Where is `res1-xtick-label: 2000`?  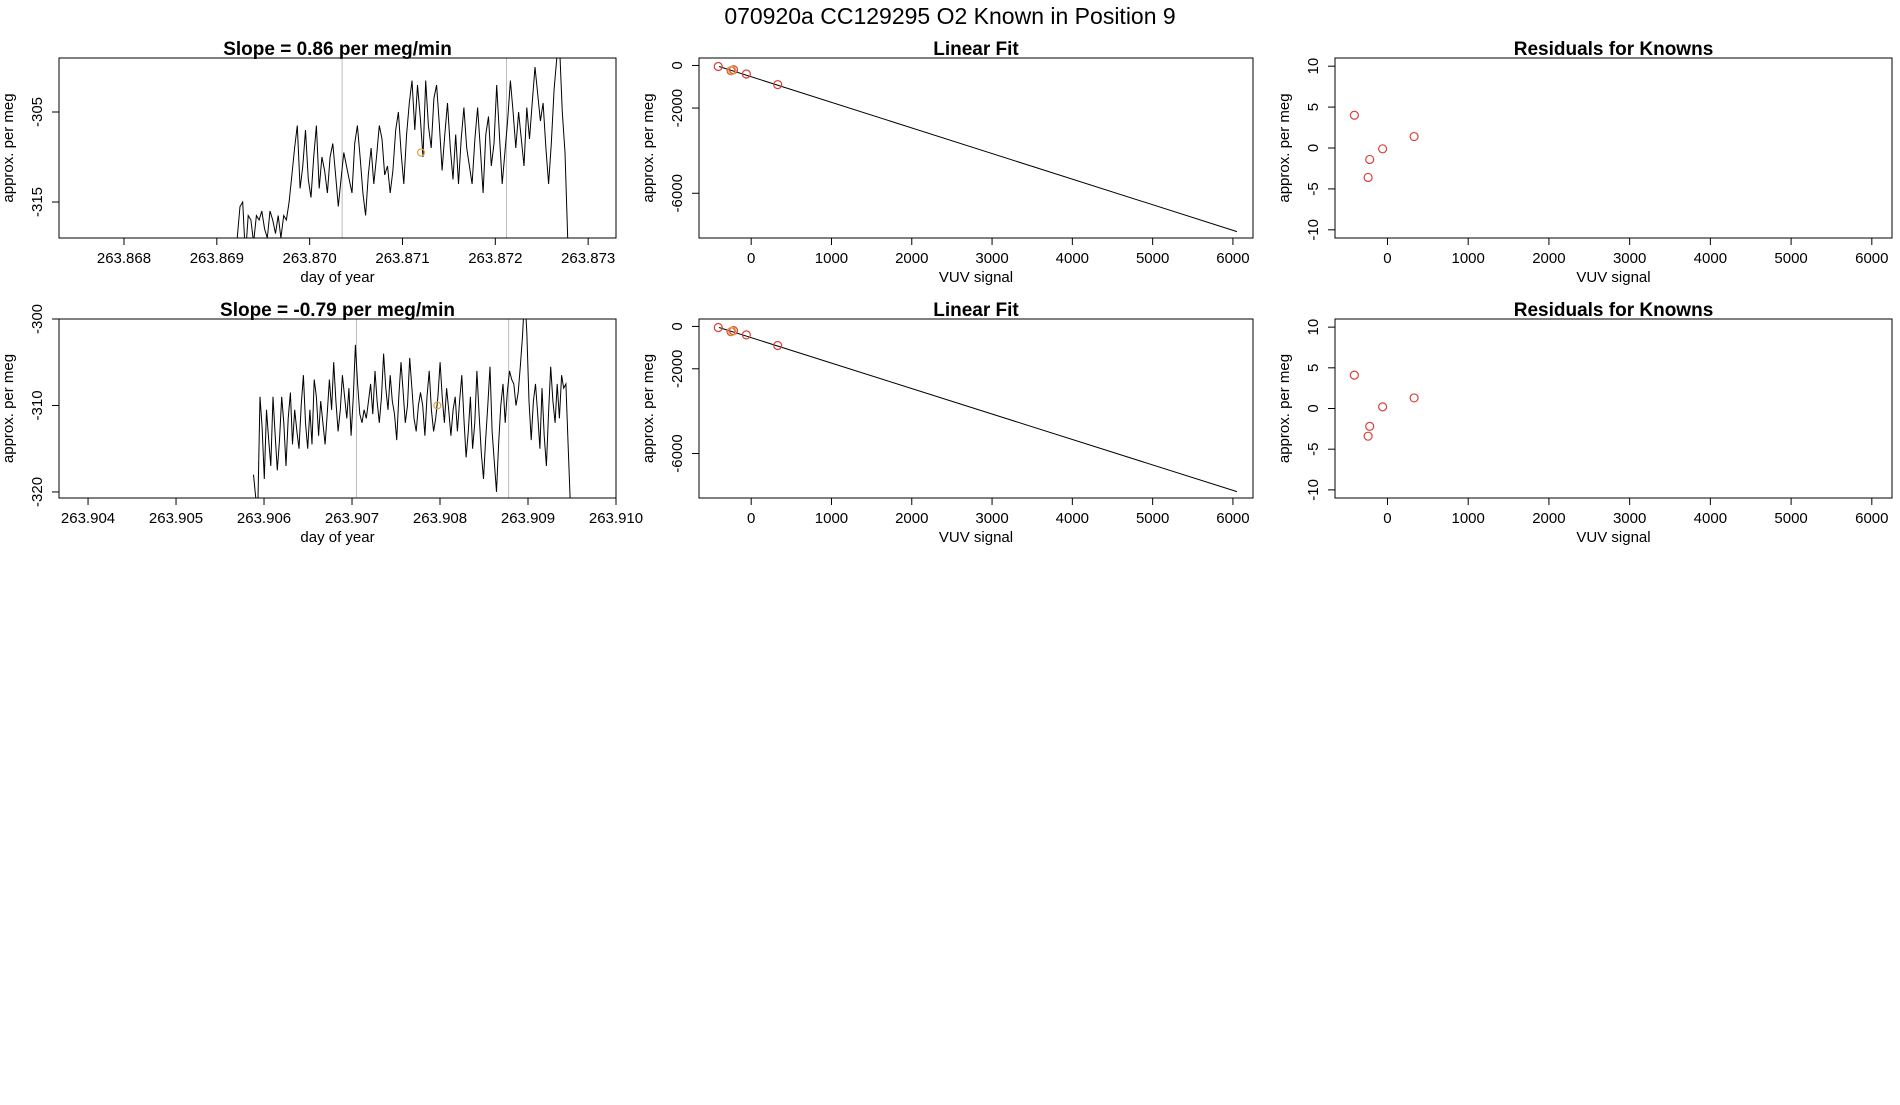 res1-xtick-label: 2000 is located at coordinates (1548, 258).